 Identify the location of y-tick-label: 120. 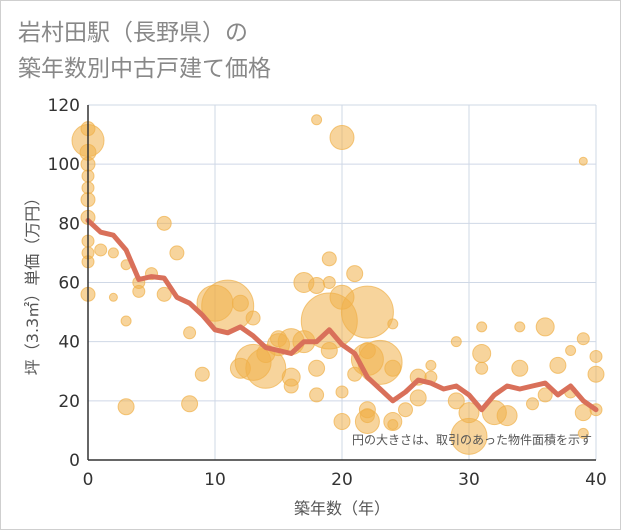
(64, 106).